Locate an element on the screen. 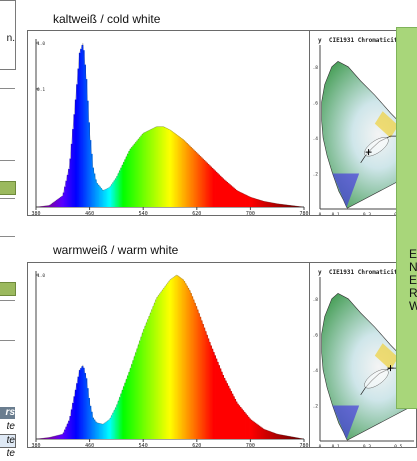 The width and height of the screenshot is (417, 461). y-tick-label: 0.1 is located at coordinates (41, 90).